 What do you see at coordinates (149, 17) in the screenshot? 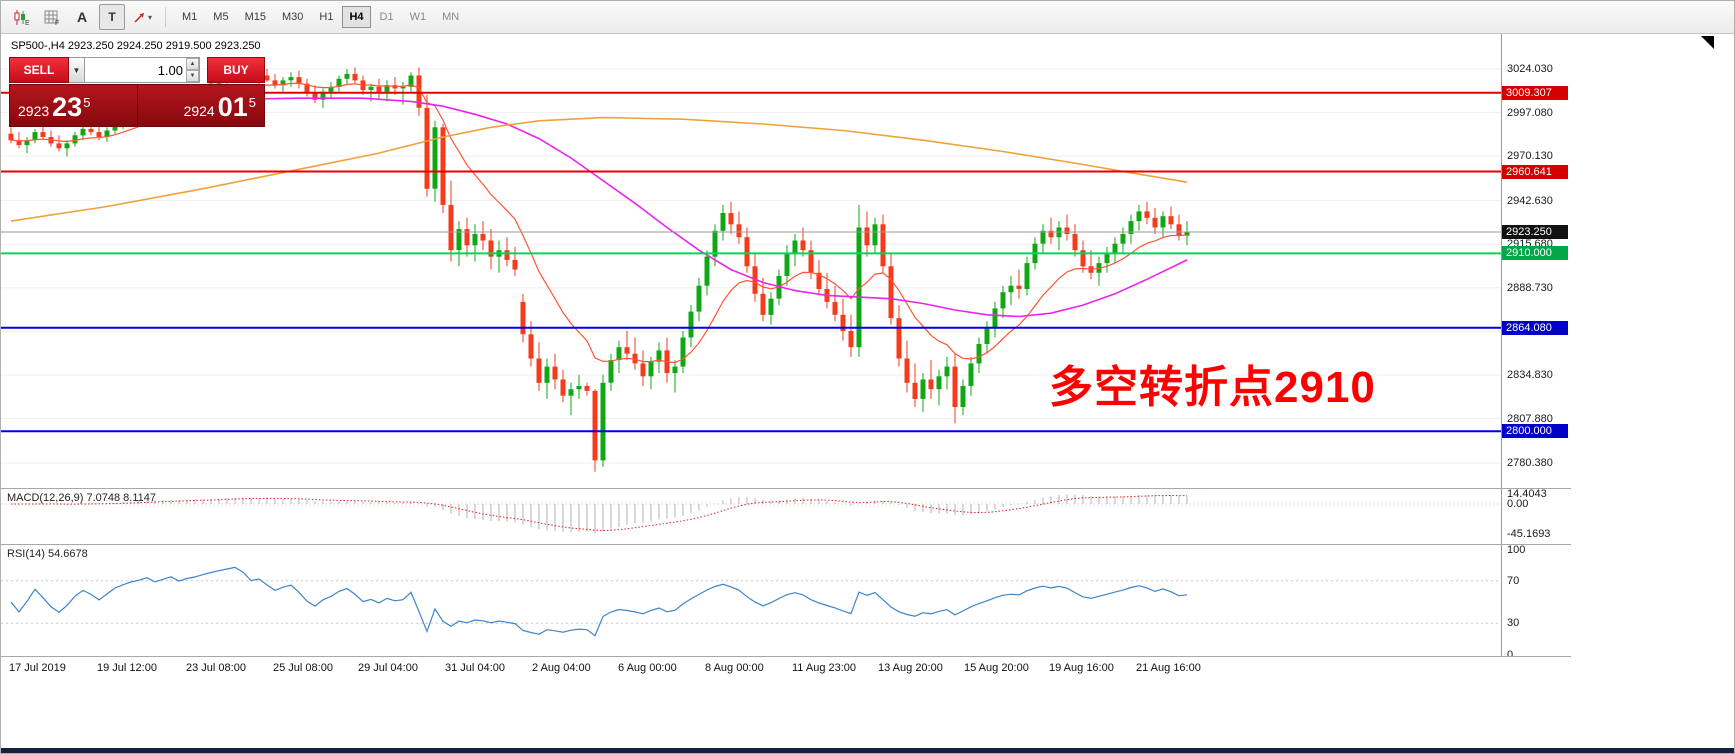
I see `chevron-down-icon: ▾` at bounding box center [149, 17].